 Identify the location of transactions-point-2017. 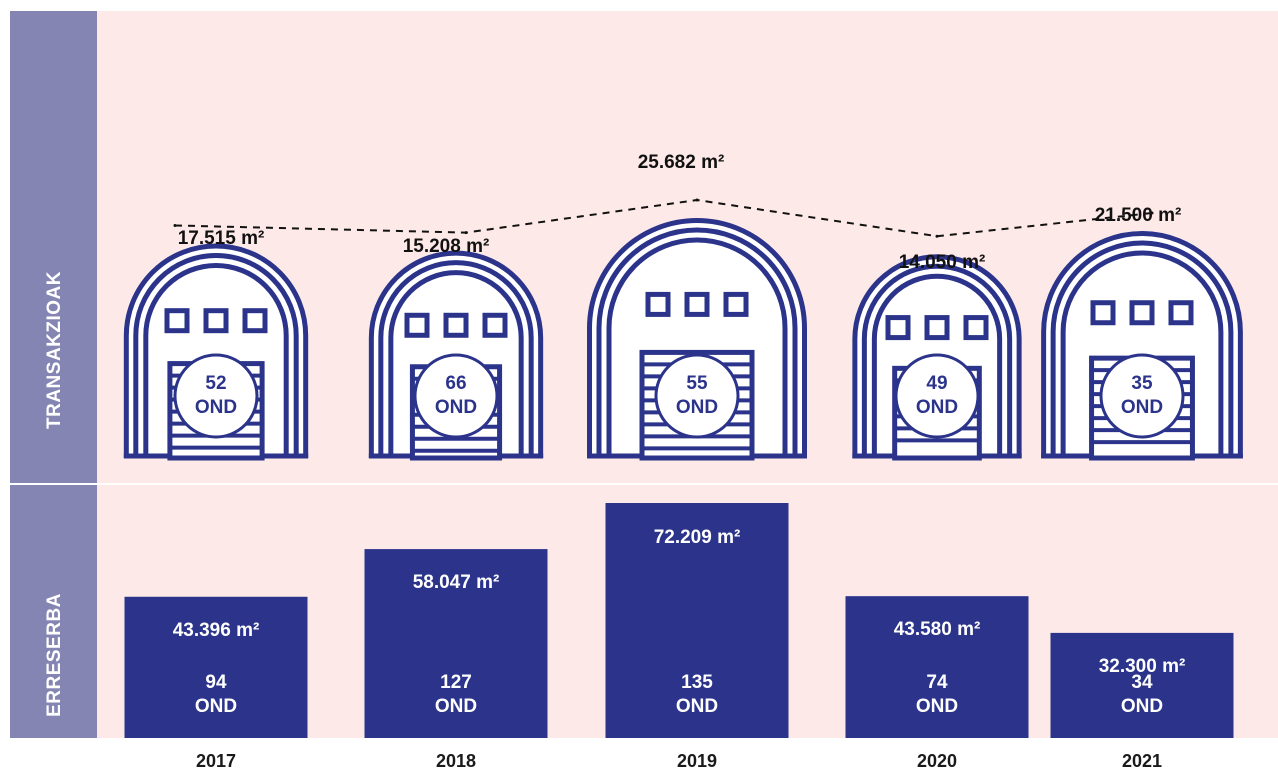
(175, 225).